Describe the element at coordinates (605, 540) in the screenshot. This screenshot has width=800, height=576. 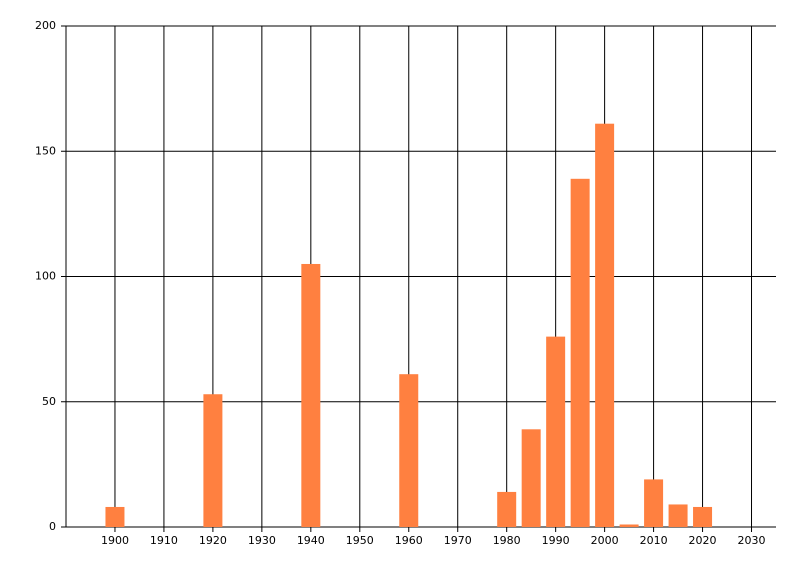
I see `x-tick-label: 2000` at that location.